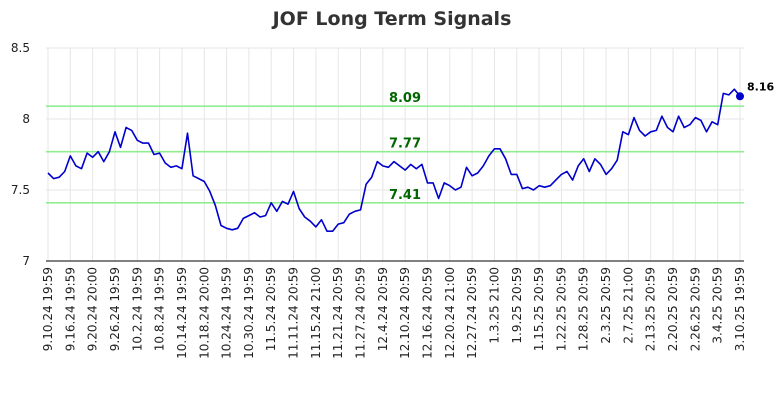 Image resolution: width=784 pixels, height=400 pixels. I want to click on x-tick-label: 1.22.25 20:59, so click(561, 309).